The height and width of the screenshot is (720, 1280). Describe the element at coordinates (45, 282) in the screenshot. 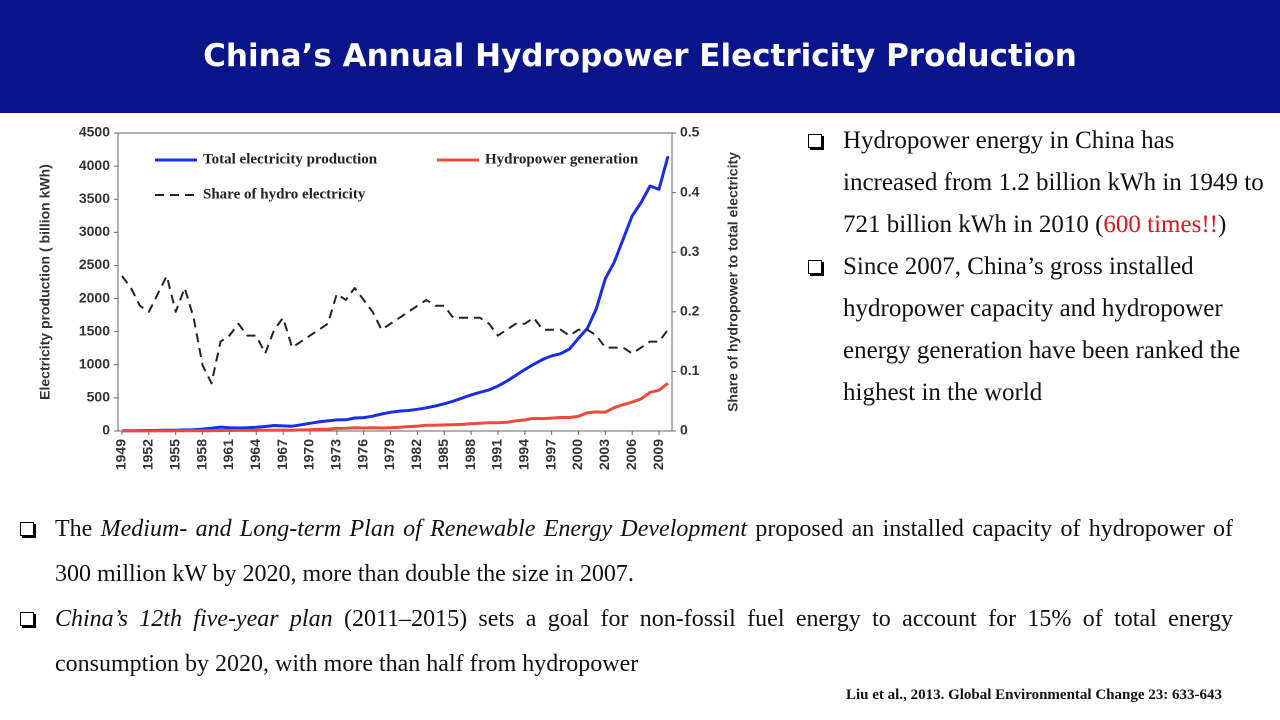

I see `y-axis-label: Electricity production ( billion kWh)` at that location.